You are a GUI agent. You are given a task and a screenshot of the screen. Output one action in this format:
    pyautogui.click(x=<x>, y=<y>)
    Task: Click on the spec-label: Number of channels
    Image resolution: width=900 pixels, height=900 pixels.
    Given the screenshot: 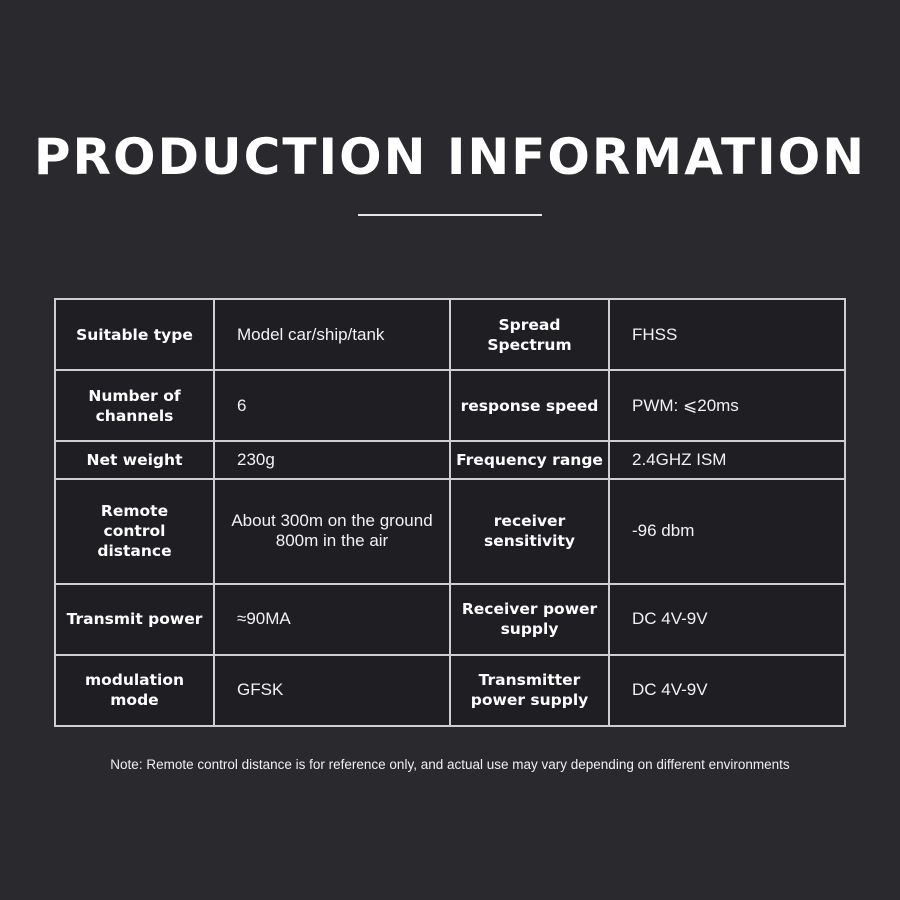 What is the action you would take?
    pyautogui.click(x=134, y=406)
    